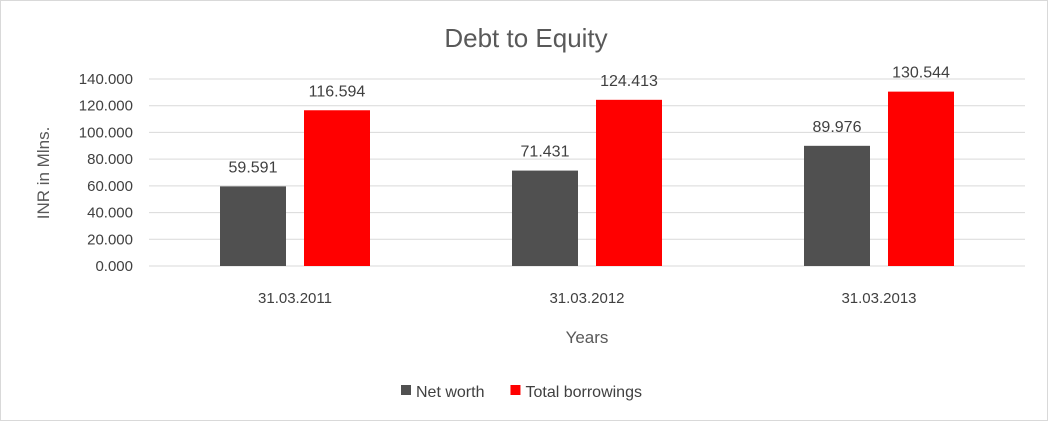 This screenshot has height=421, width=1048. I want to click on data-label: 116.594, so click(337, 91).